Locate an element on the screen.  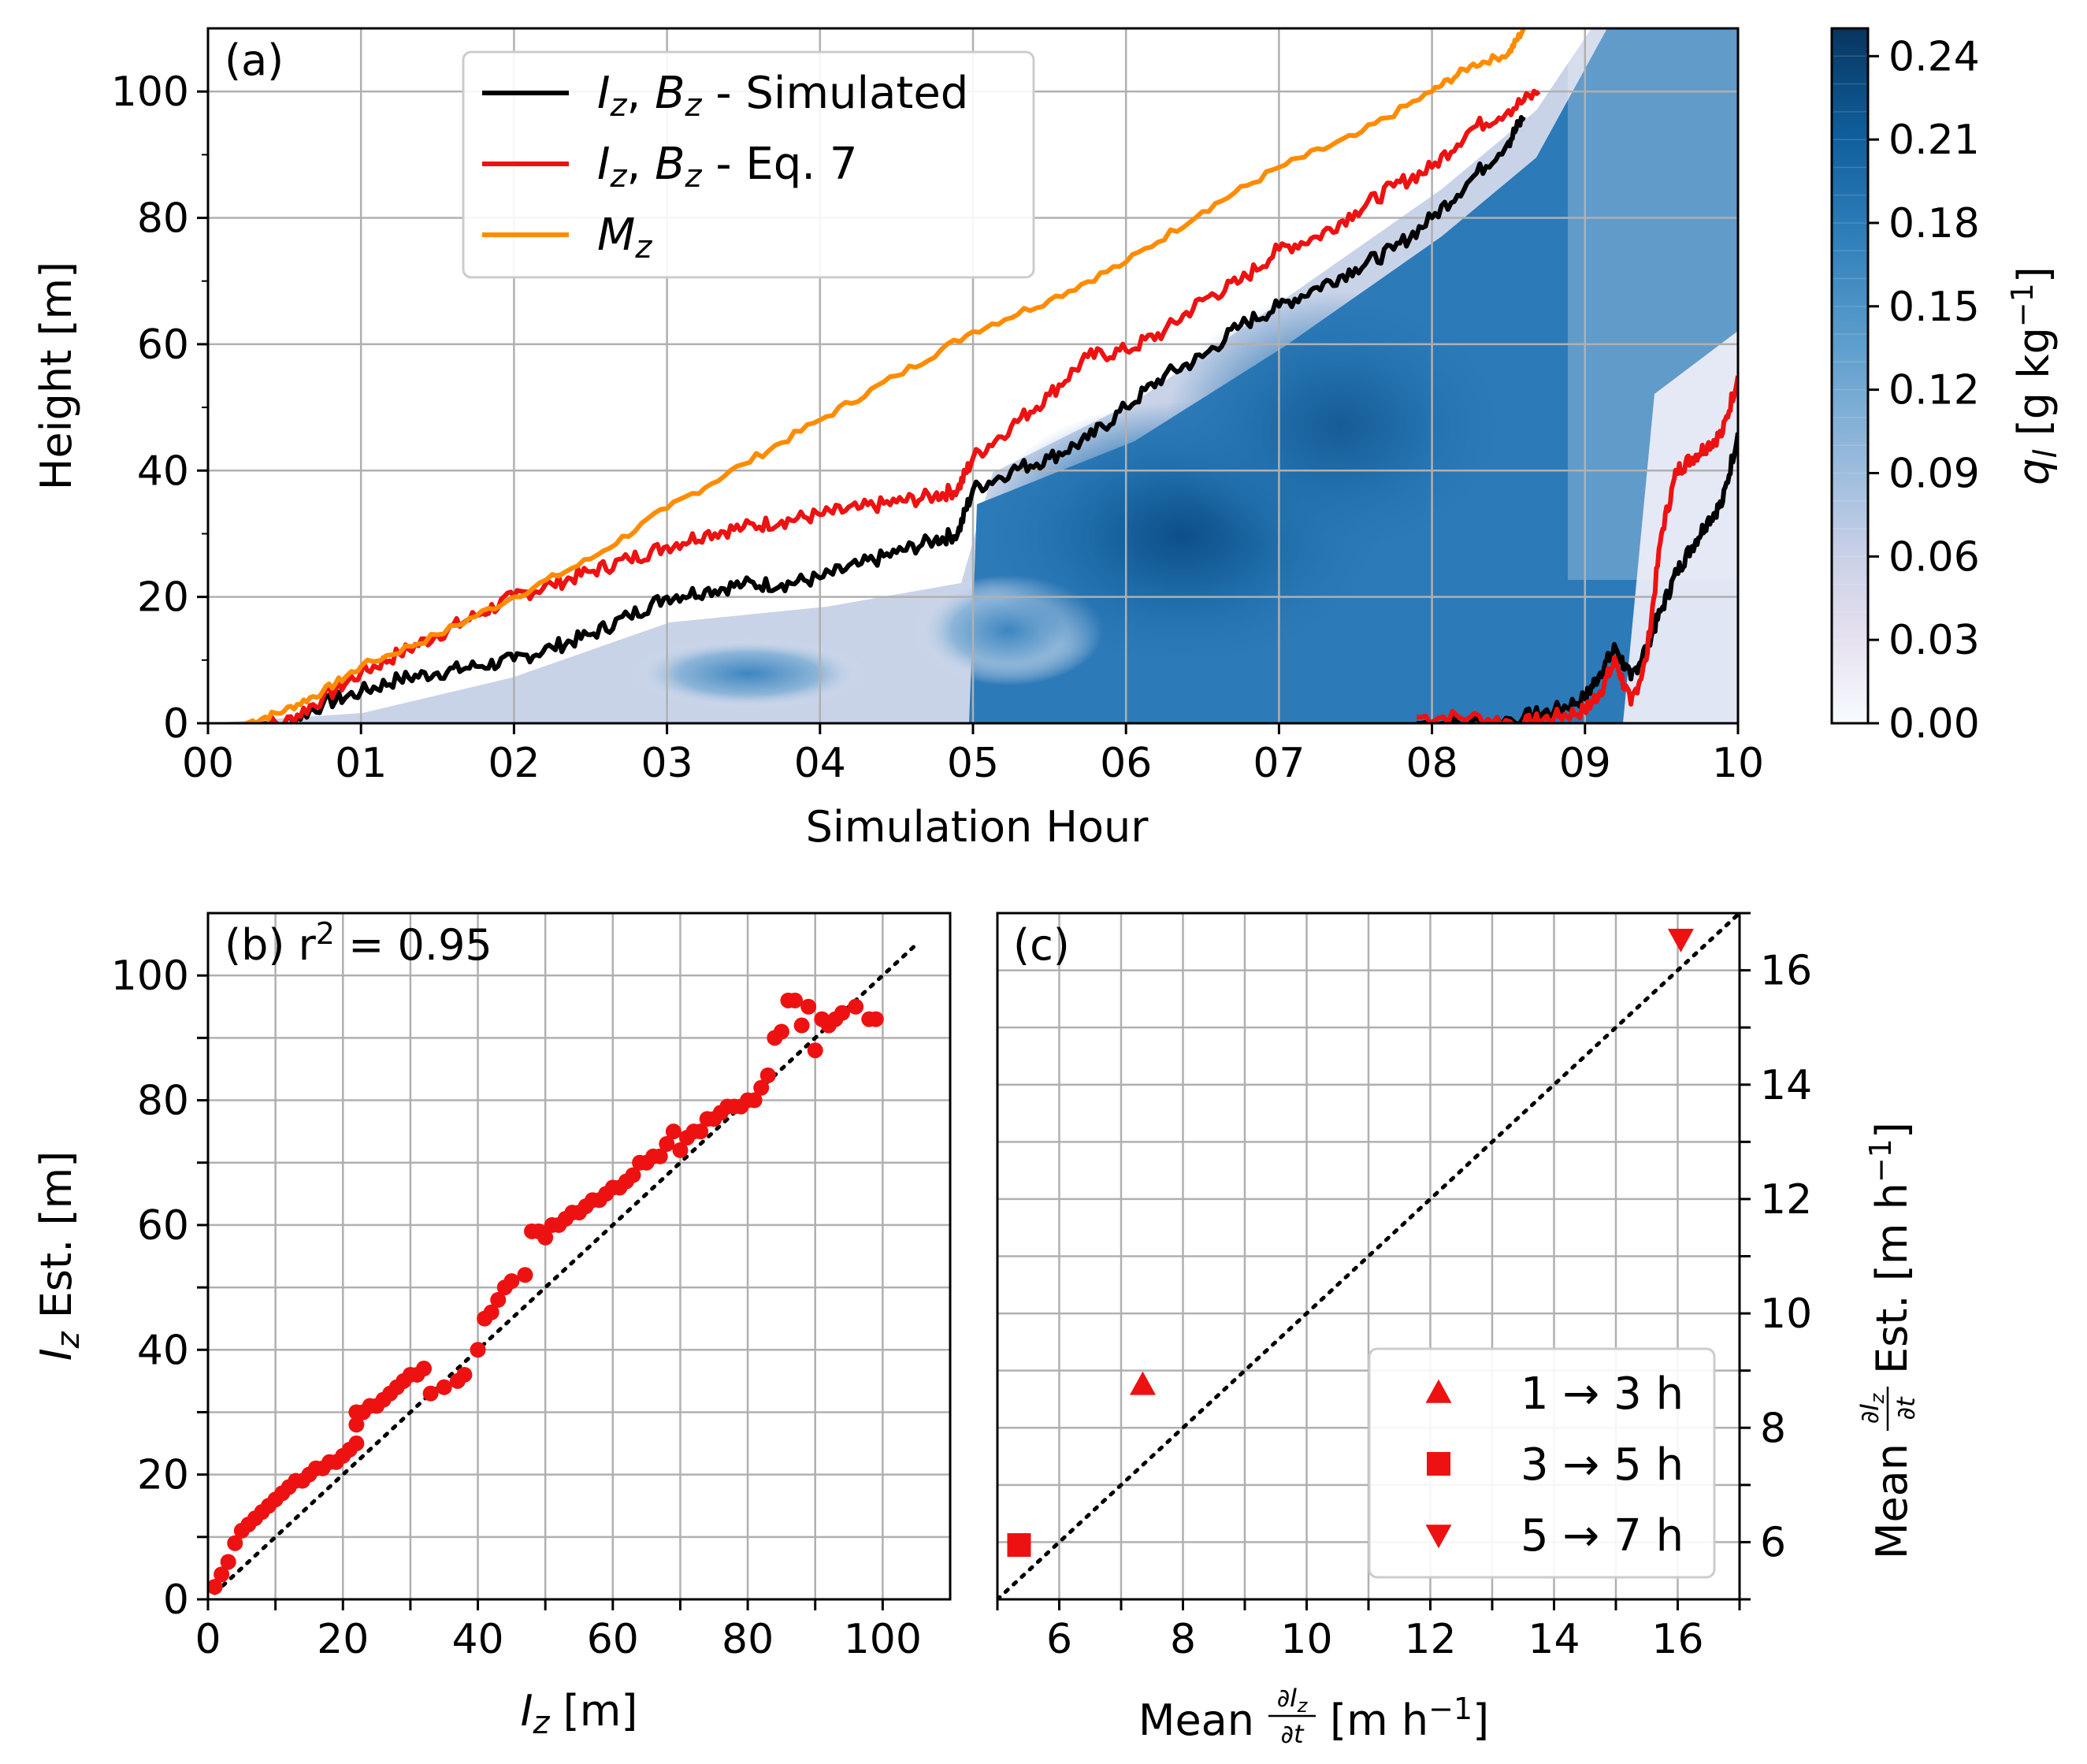
colorbar-ticks: 0.00 0.03 0.06 0.09 0.12 0.15 0.18 0.21 0.24 is located at coordinates (1924, 390).